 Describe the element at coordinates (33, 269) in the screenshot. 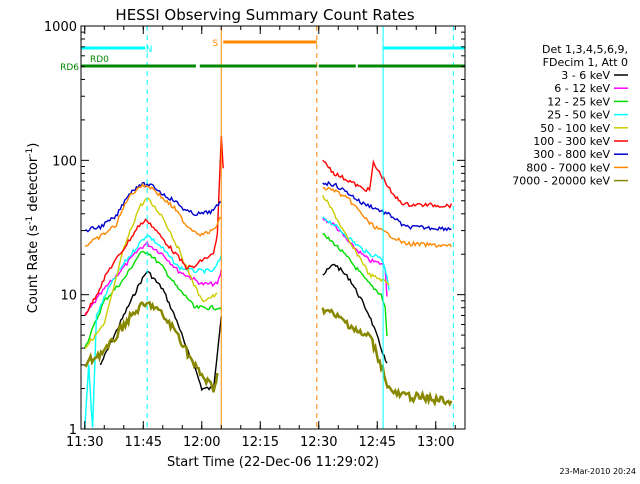

I see `y-axis-label-main: Count Rate (s` at that location.